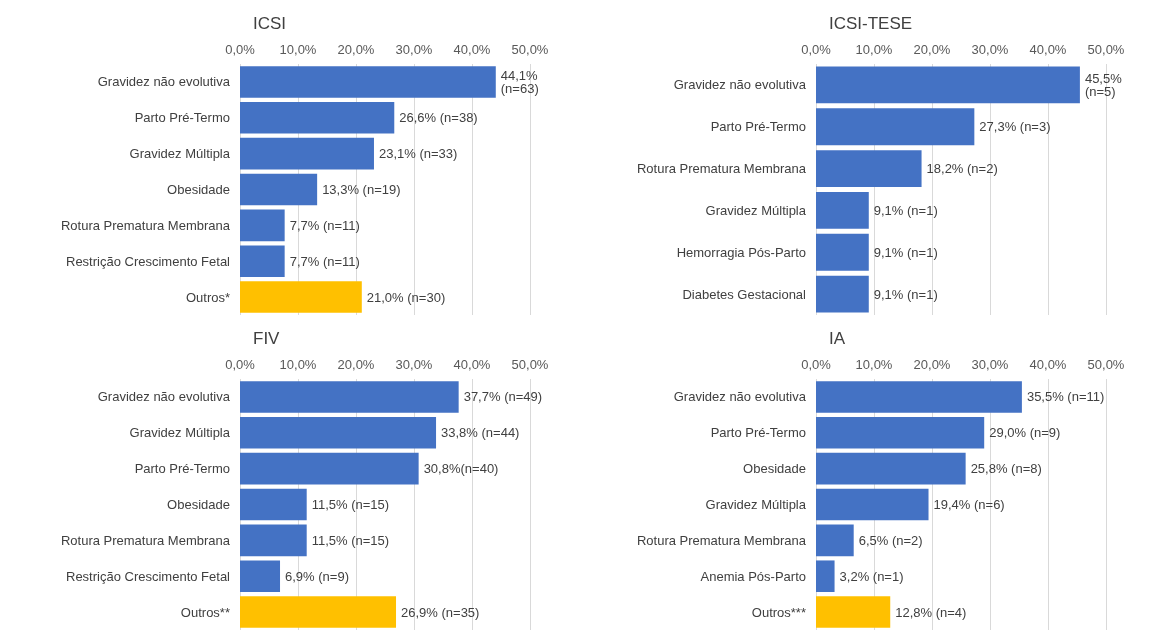 The height and width of the screenshot is (639, 1161). Describe the element at coordinates (778, 612) in the screenshot. I see `y-tick-label: Outros***` at that location.